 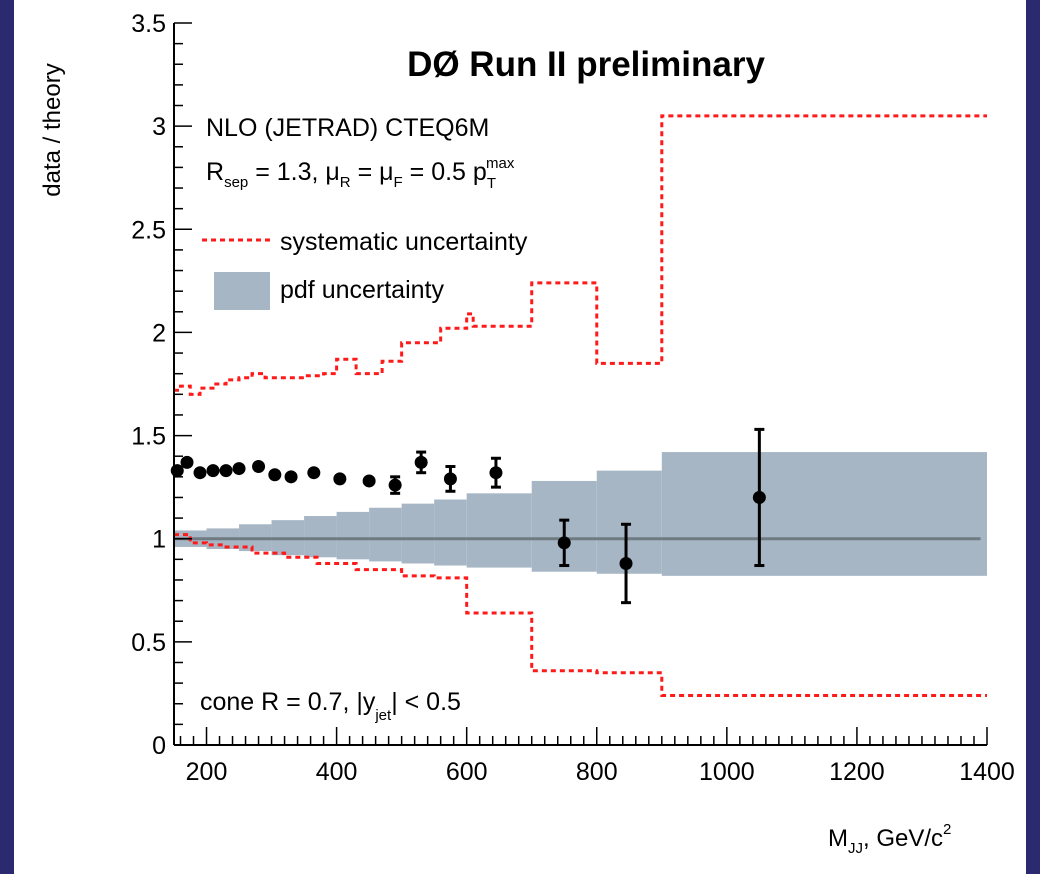 What do you see at coordinates (347, 128) in the screenshot?
I see `annotation-model: NLO (JETRAD) CTEQ6M` at bounding box center [347, 128].